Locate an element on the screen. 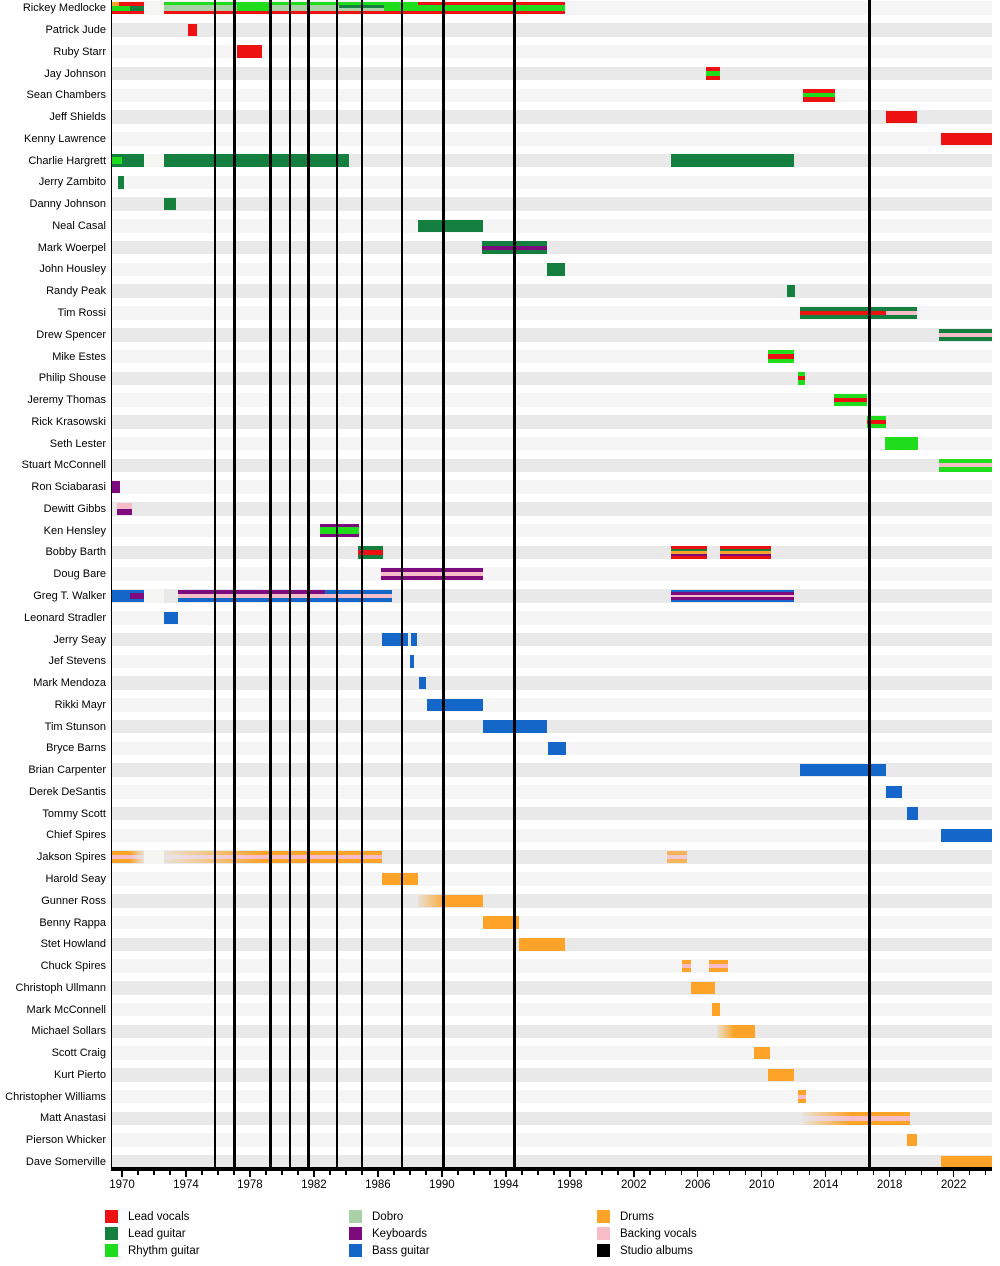 Image resolution: width=1000 pixels, height=1266 pixels. axis-year-label: 1998 is located at coordinates (569, 1184).